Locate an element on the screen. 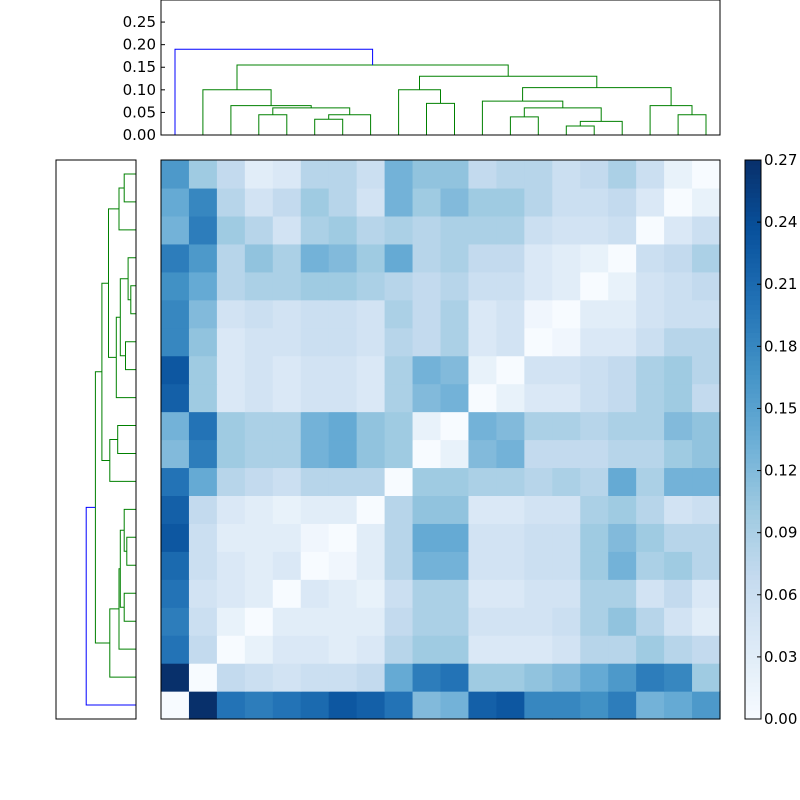  top-dendrogram-tick-label: 0.00 is located at coordinates (139, 135).